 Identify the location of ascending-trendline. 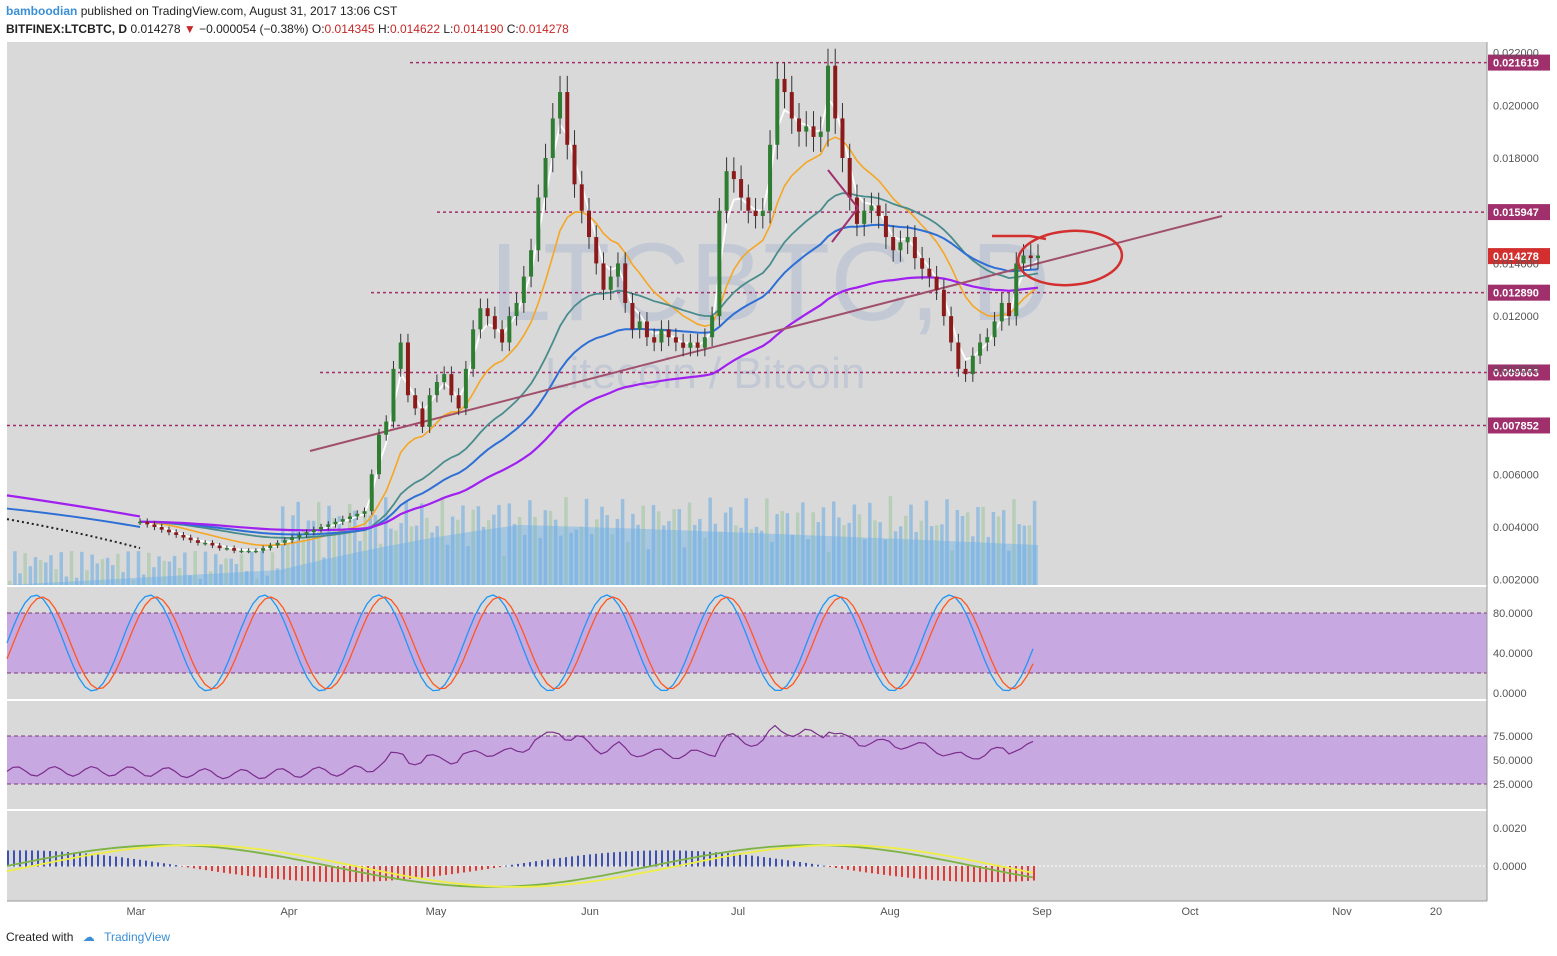
(766, 333).